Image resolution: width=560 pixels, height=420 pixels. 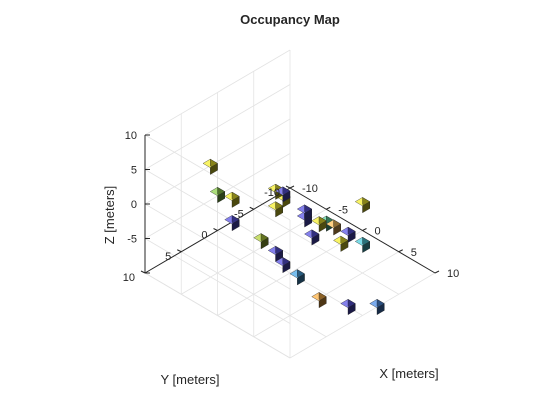 What do you see at coordinates (239, 214) in the screenshot?
I see `y-tick-label: -5` at bounding box center [239, 214].